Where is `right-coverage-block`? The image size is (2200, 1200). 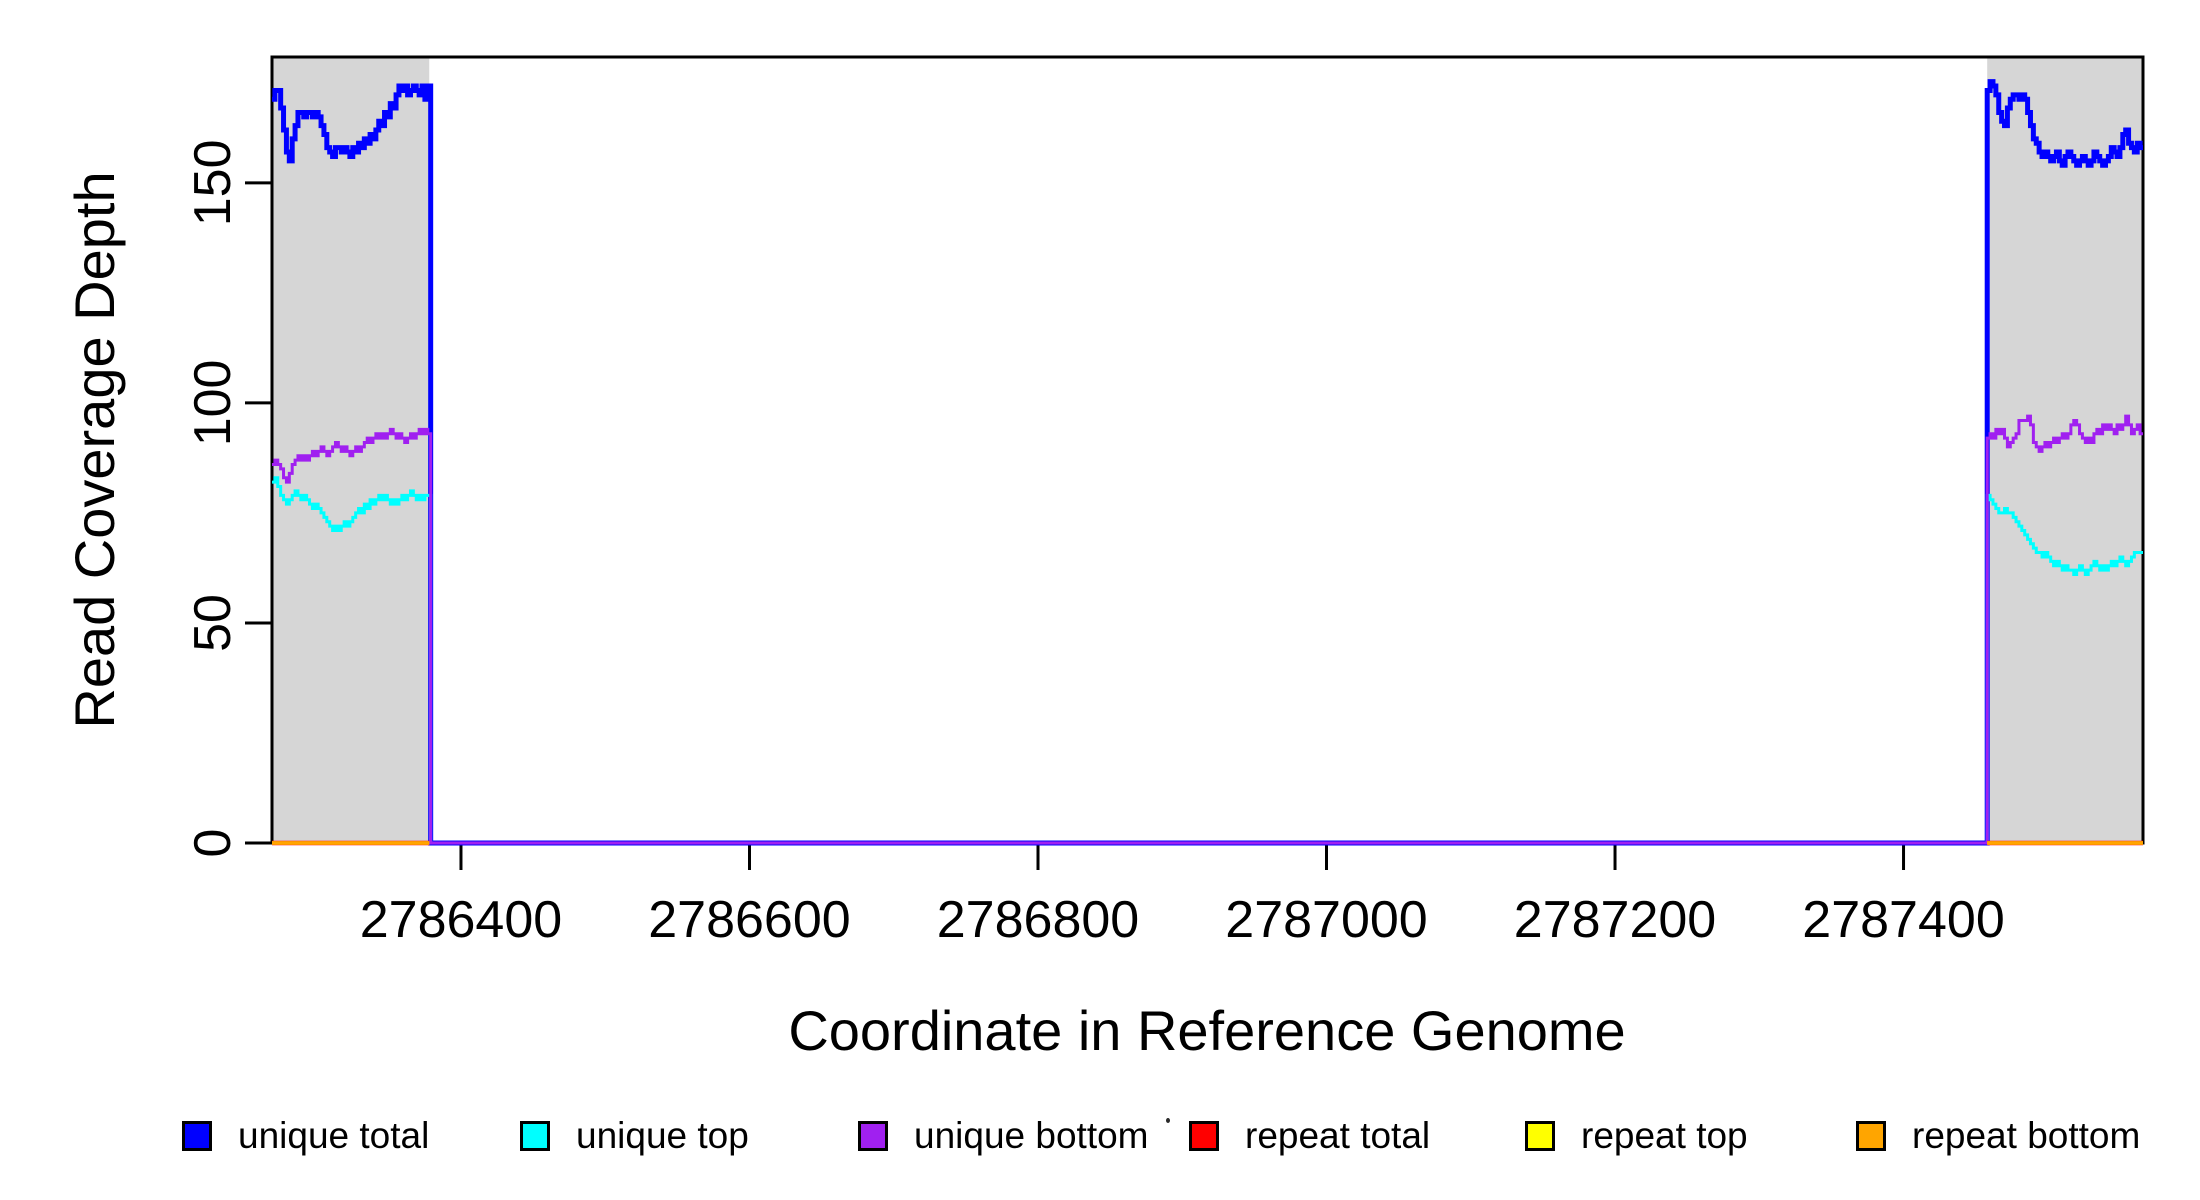
right-coverage-block is located at coordinates (2065, 450).